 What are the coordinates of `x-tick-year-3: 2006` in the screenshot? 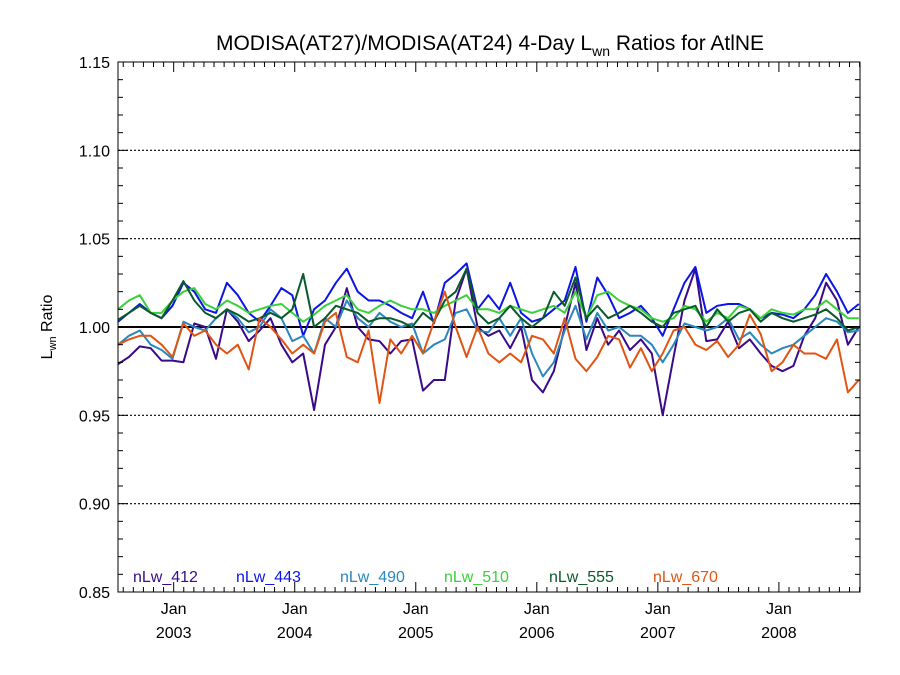 It's located at (537, 633).